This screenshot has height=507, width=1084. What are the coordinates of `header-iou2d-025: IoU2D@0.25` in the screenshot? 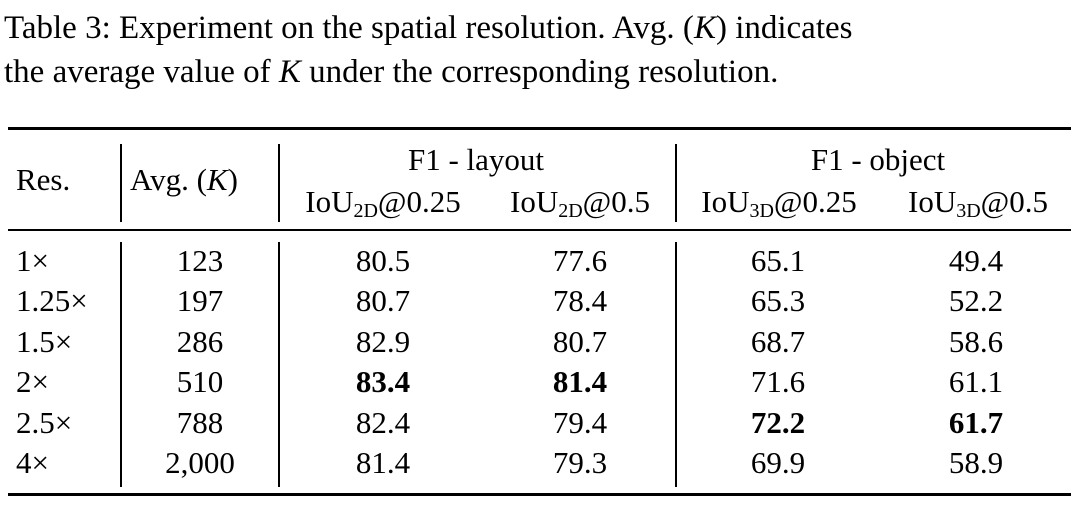 It's located at (383, 203).